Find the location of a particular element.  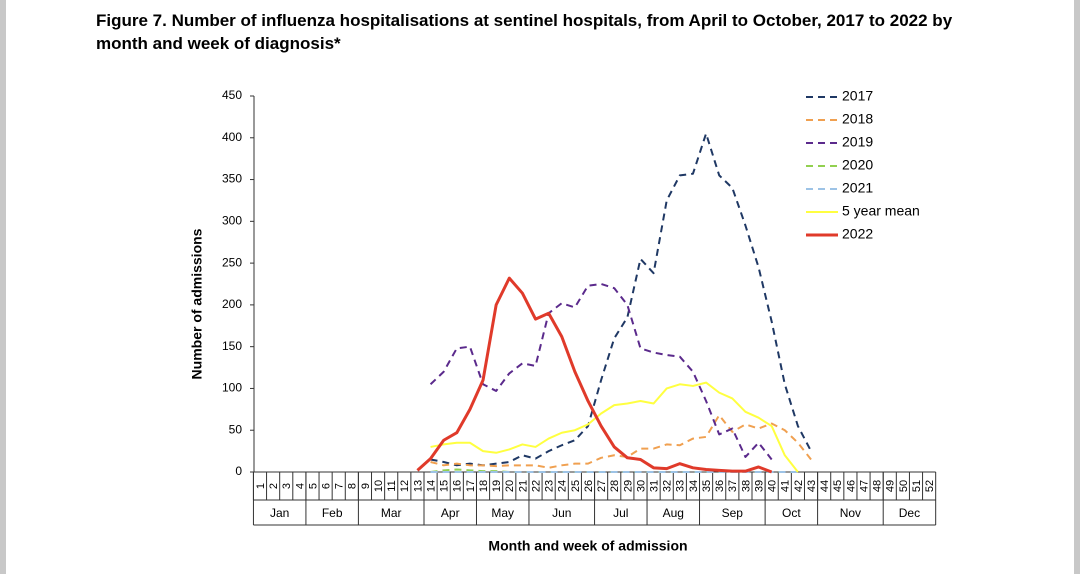

x-tick-label: 33 is located at coordinates (681, 486).